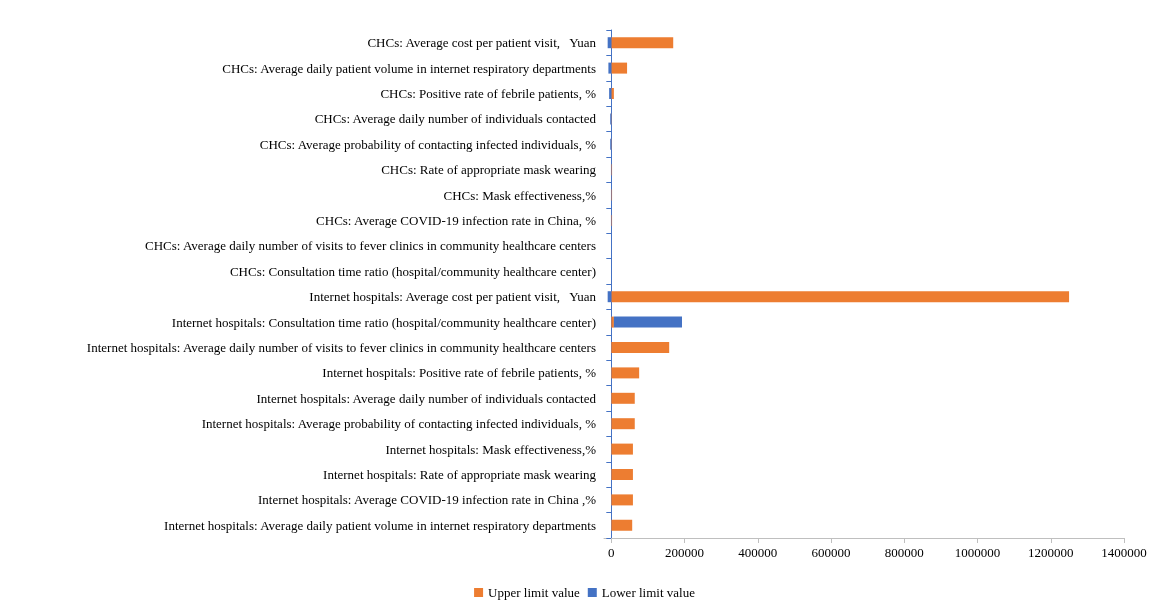 The height and width of the screenshot is (616, 1169). I want to click on x-tick-label: 1000000, so click(977, 552).